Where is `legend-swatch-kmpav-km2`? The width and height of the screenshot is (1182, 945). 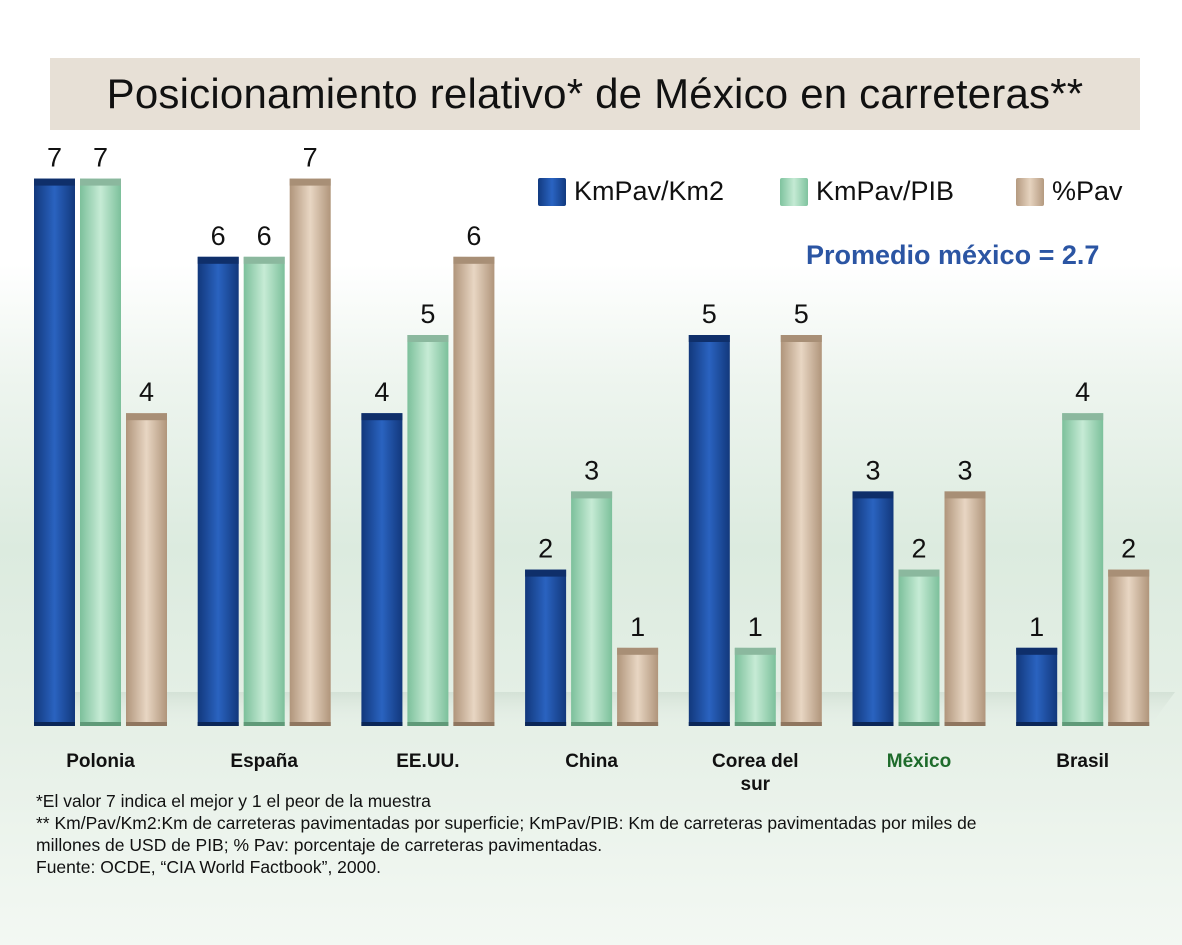 legend-swatch-kmpav-km2 is located at coordinates (552, 191).